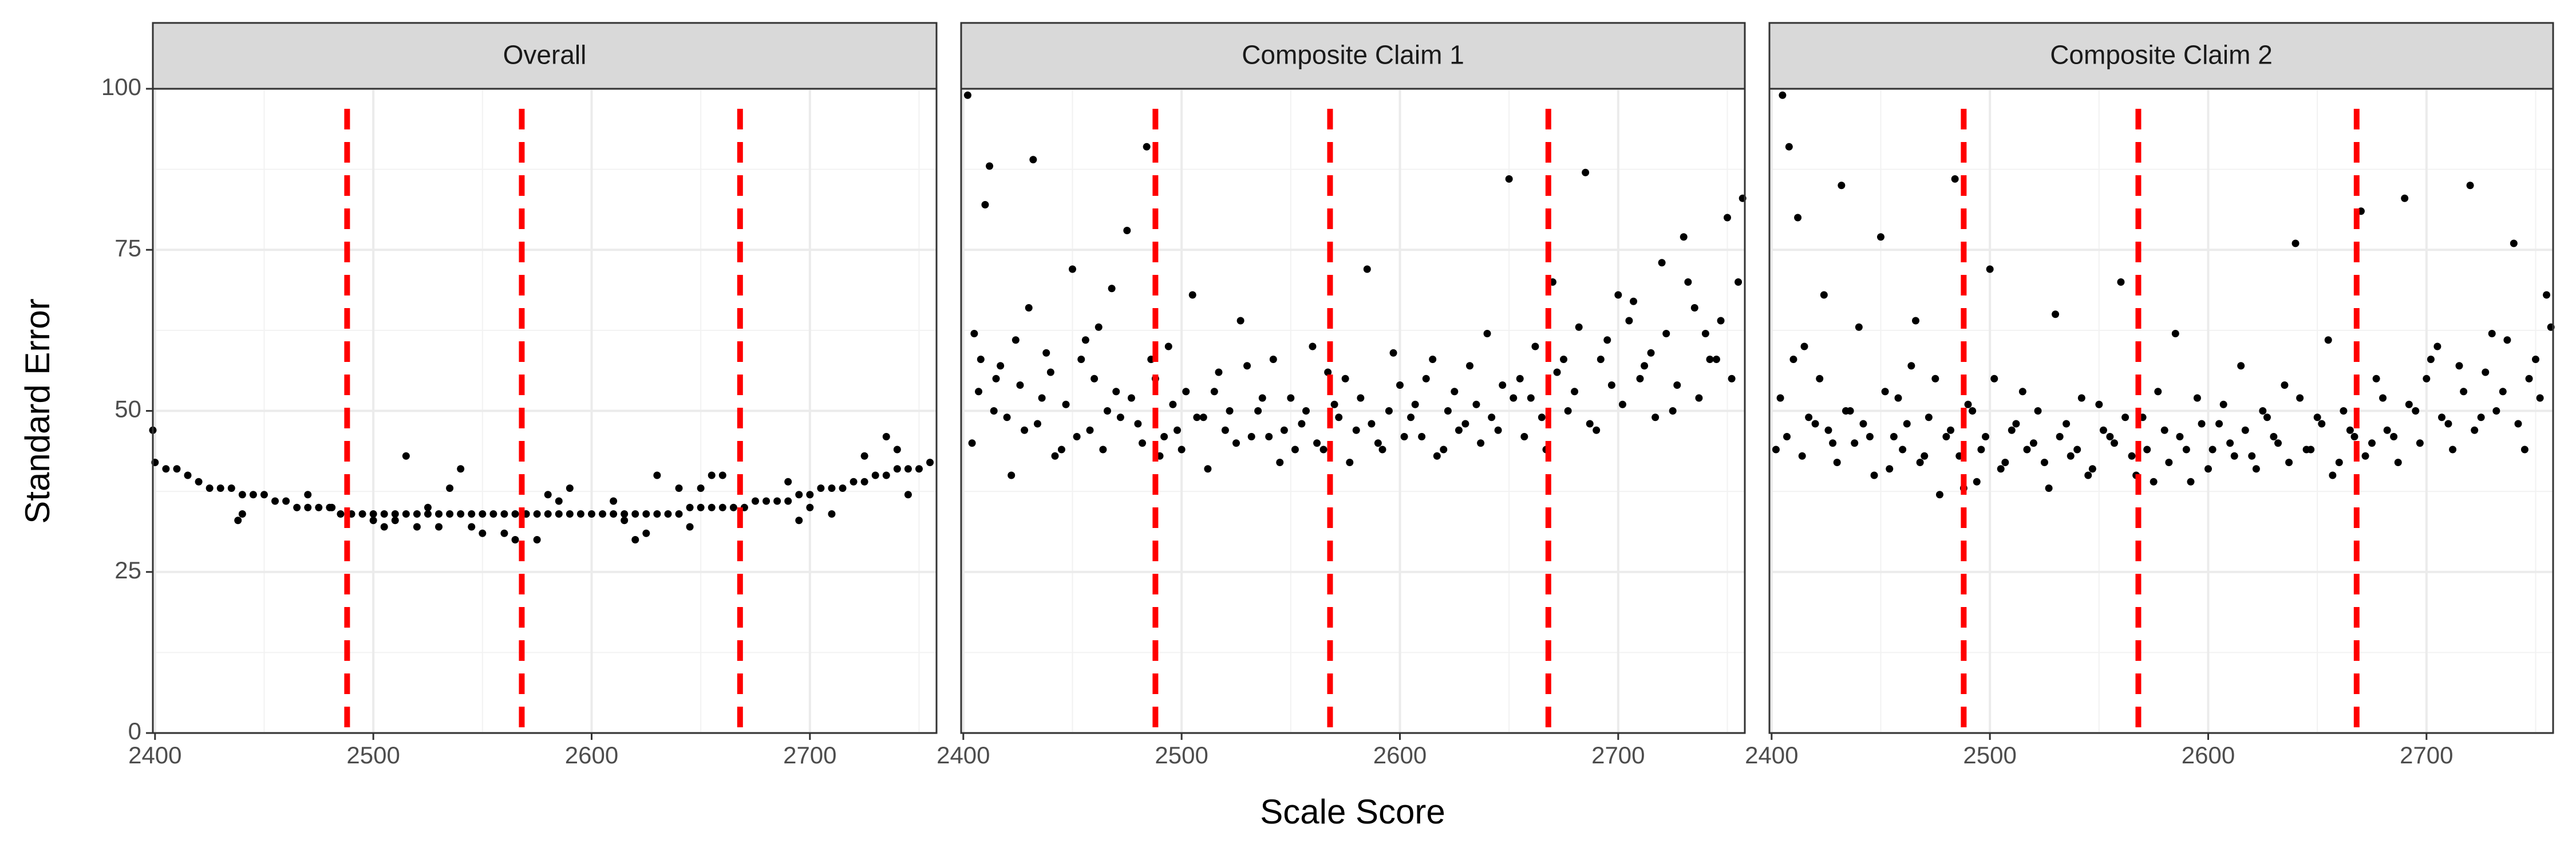 The image size is (2576, 859). What do you see at coordinates (121, 86) in the screenshot?
I see `y-tick-label: 100` at bounding box center [121, 86].